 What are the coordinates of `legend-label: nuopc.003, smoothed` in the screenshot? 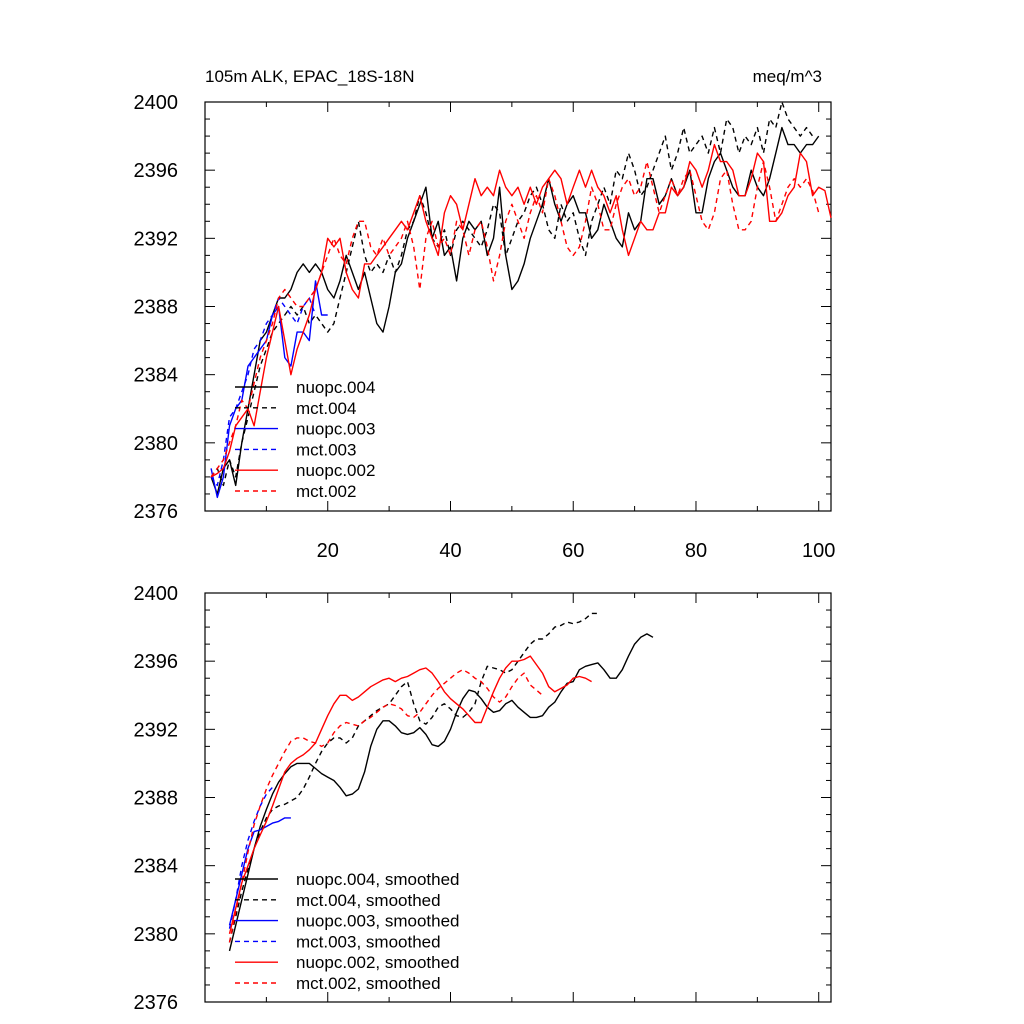 It's located at (378, 921).